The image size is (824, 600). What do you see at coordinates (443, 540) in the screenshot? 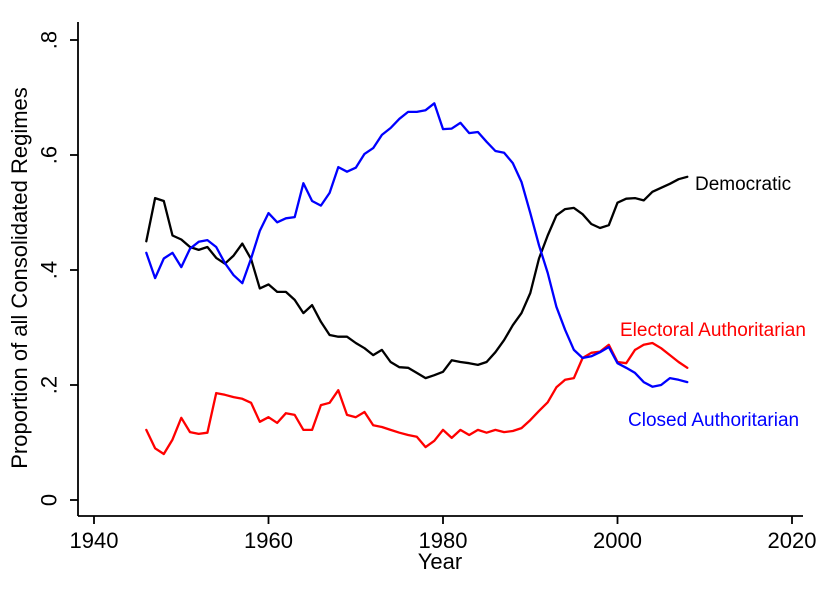
I see `x-tick-label: 1980` at bounding box center [443, 540].